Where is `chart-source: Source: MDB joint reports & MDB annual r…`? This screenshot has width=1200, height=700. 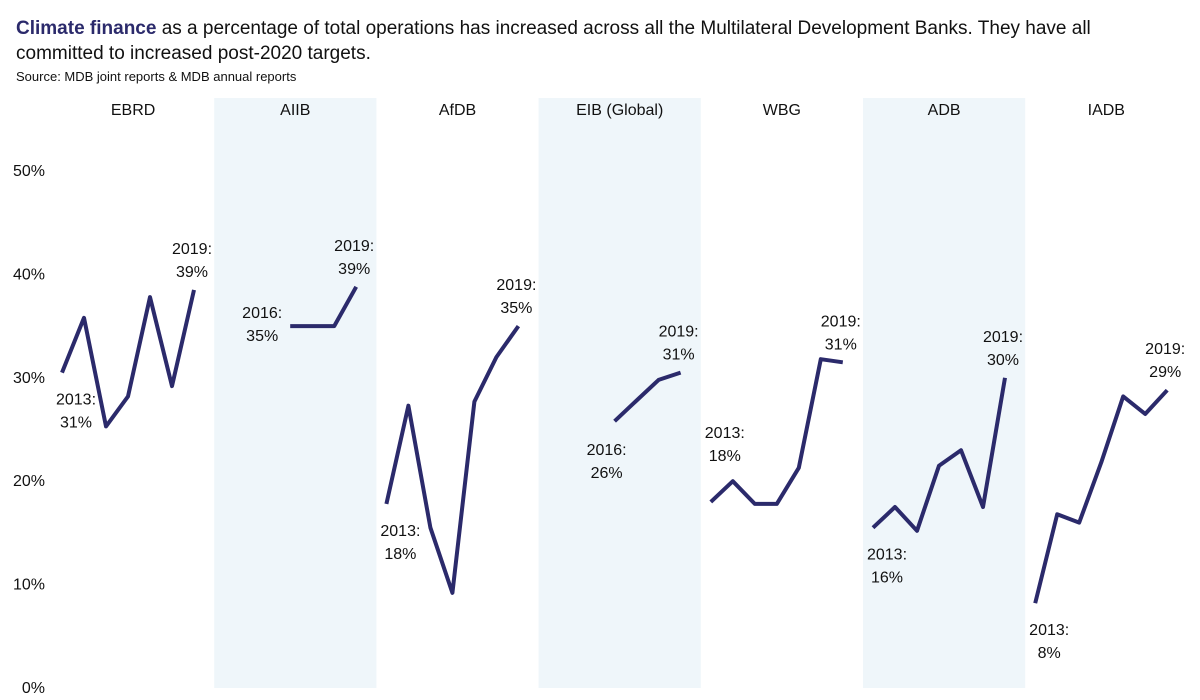 chart-source: Source: MDB joint reports & MDB annual r… is located at coordinates (156, 76).